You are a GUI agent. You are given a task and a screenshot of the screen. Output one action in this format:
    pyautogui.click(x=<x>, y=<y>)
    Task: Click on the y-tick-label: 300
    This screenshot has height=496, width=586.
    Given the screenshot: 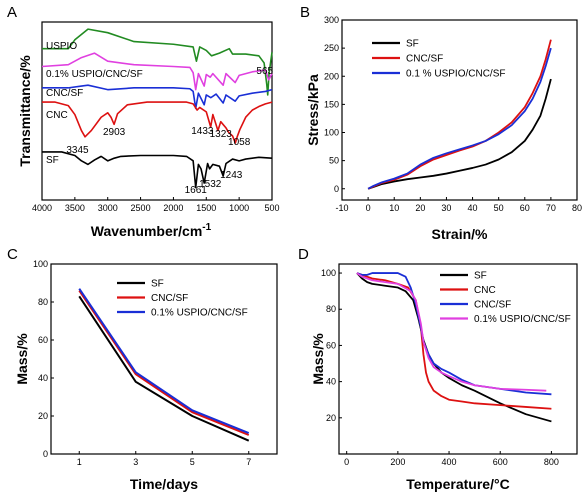 What is the action you would take?
    pyautogui.click(x=331, y=20)
    